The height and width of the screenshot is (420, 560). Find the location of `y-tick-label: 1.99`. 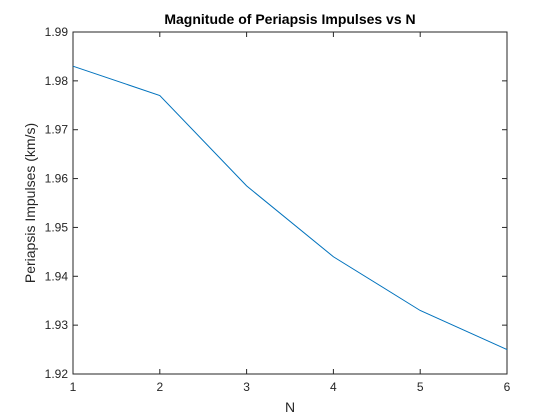

y-tick-label: 1.99 is located at coordinates (57, 32).